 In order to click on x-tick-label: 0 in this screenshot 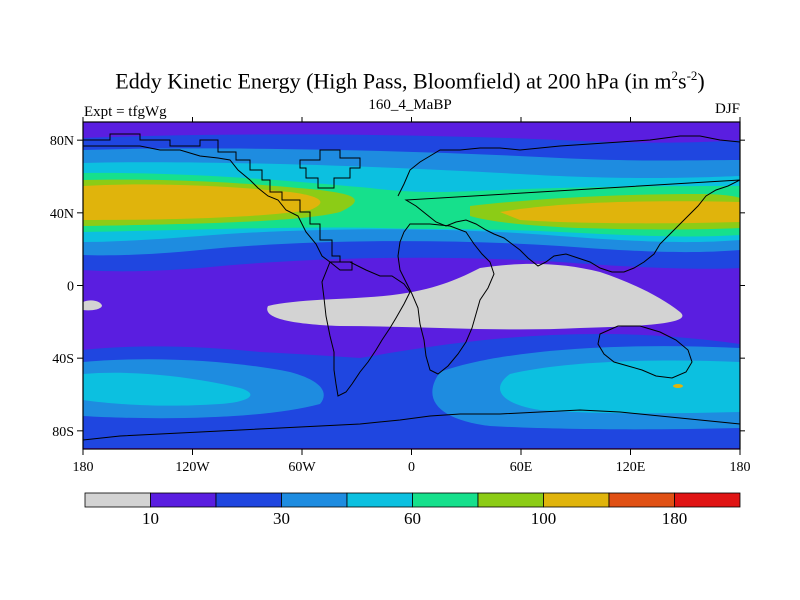, I will do `click(411, 467)`.